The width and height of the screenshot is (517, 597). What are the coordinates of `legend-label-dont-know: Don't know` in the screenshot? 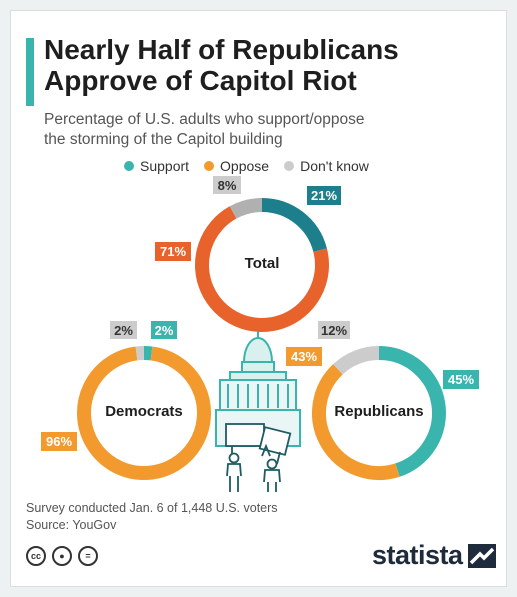 It's located at (334, 166).